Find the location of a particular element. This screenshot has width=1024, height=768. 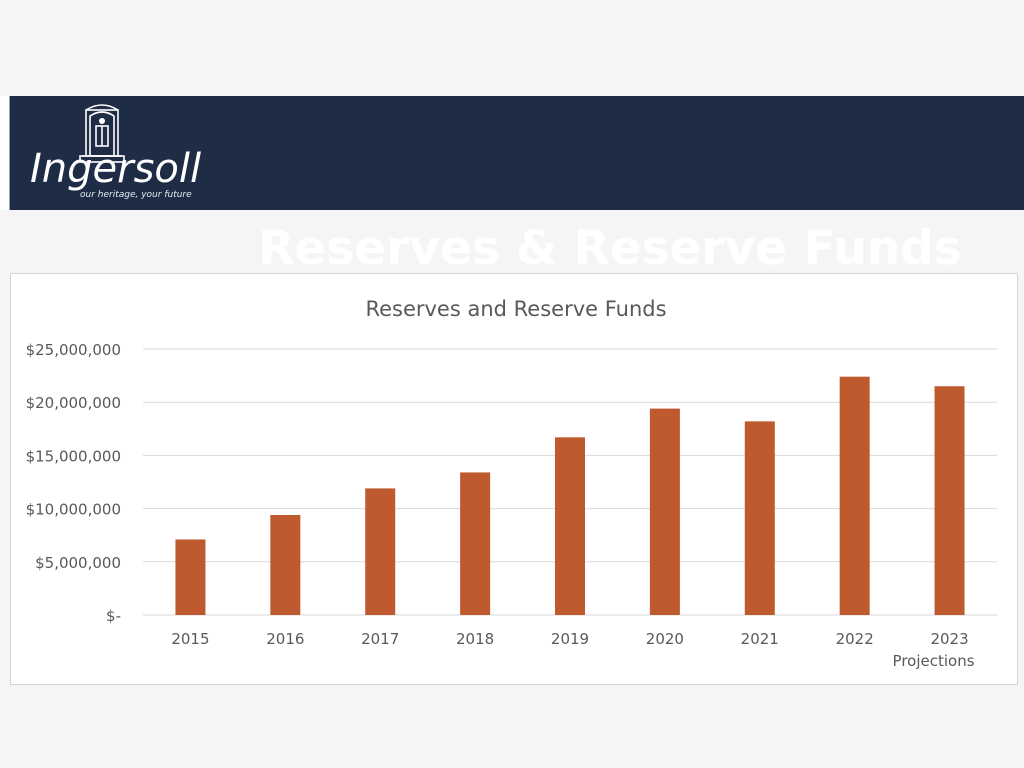

y-tick-label: $20,000,000 is located at coordinates (73, 403).